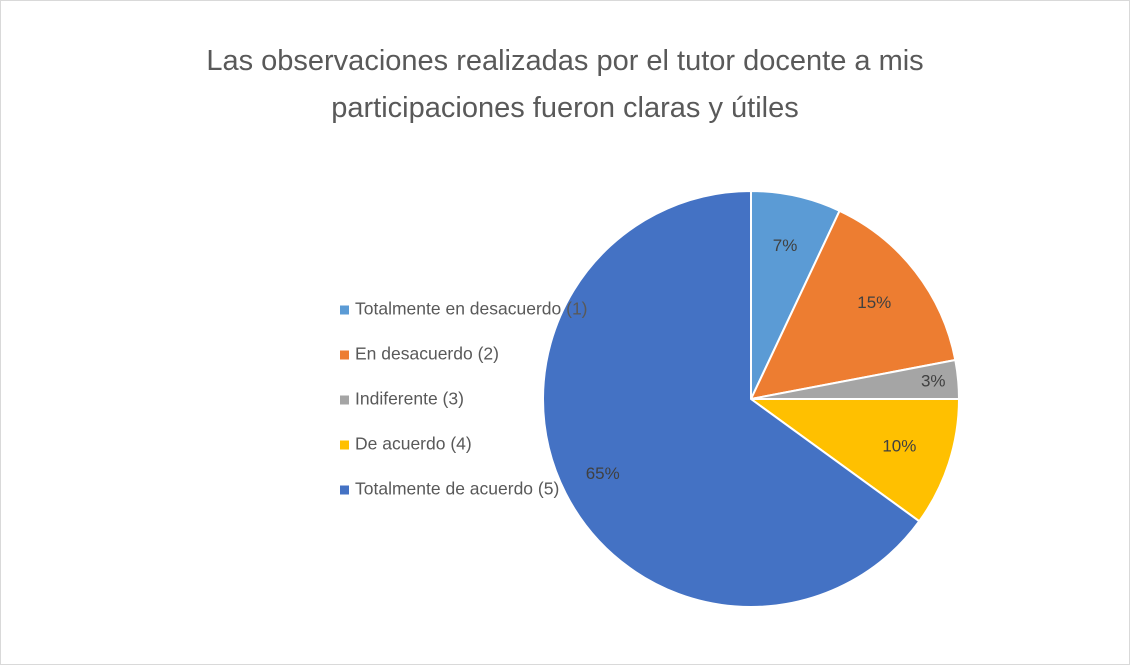 The height and width of the screenshot is (666, 1131). Describe the element at coordinates (409, 399) in the screenshot. I see `legend-label: Indiferente (3)` at that location.